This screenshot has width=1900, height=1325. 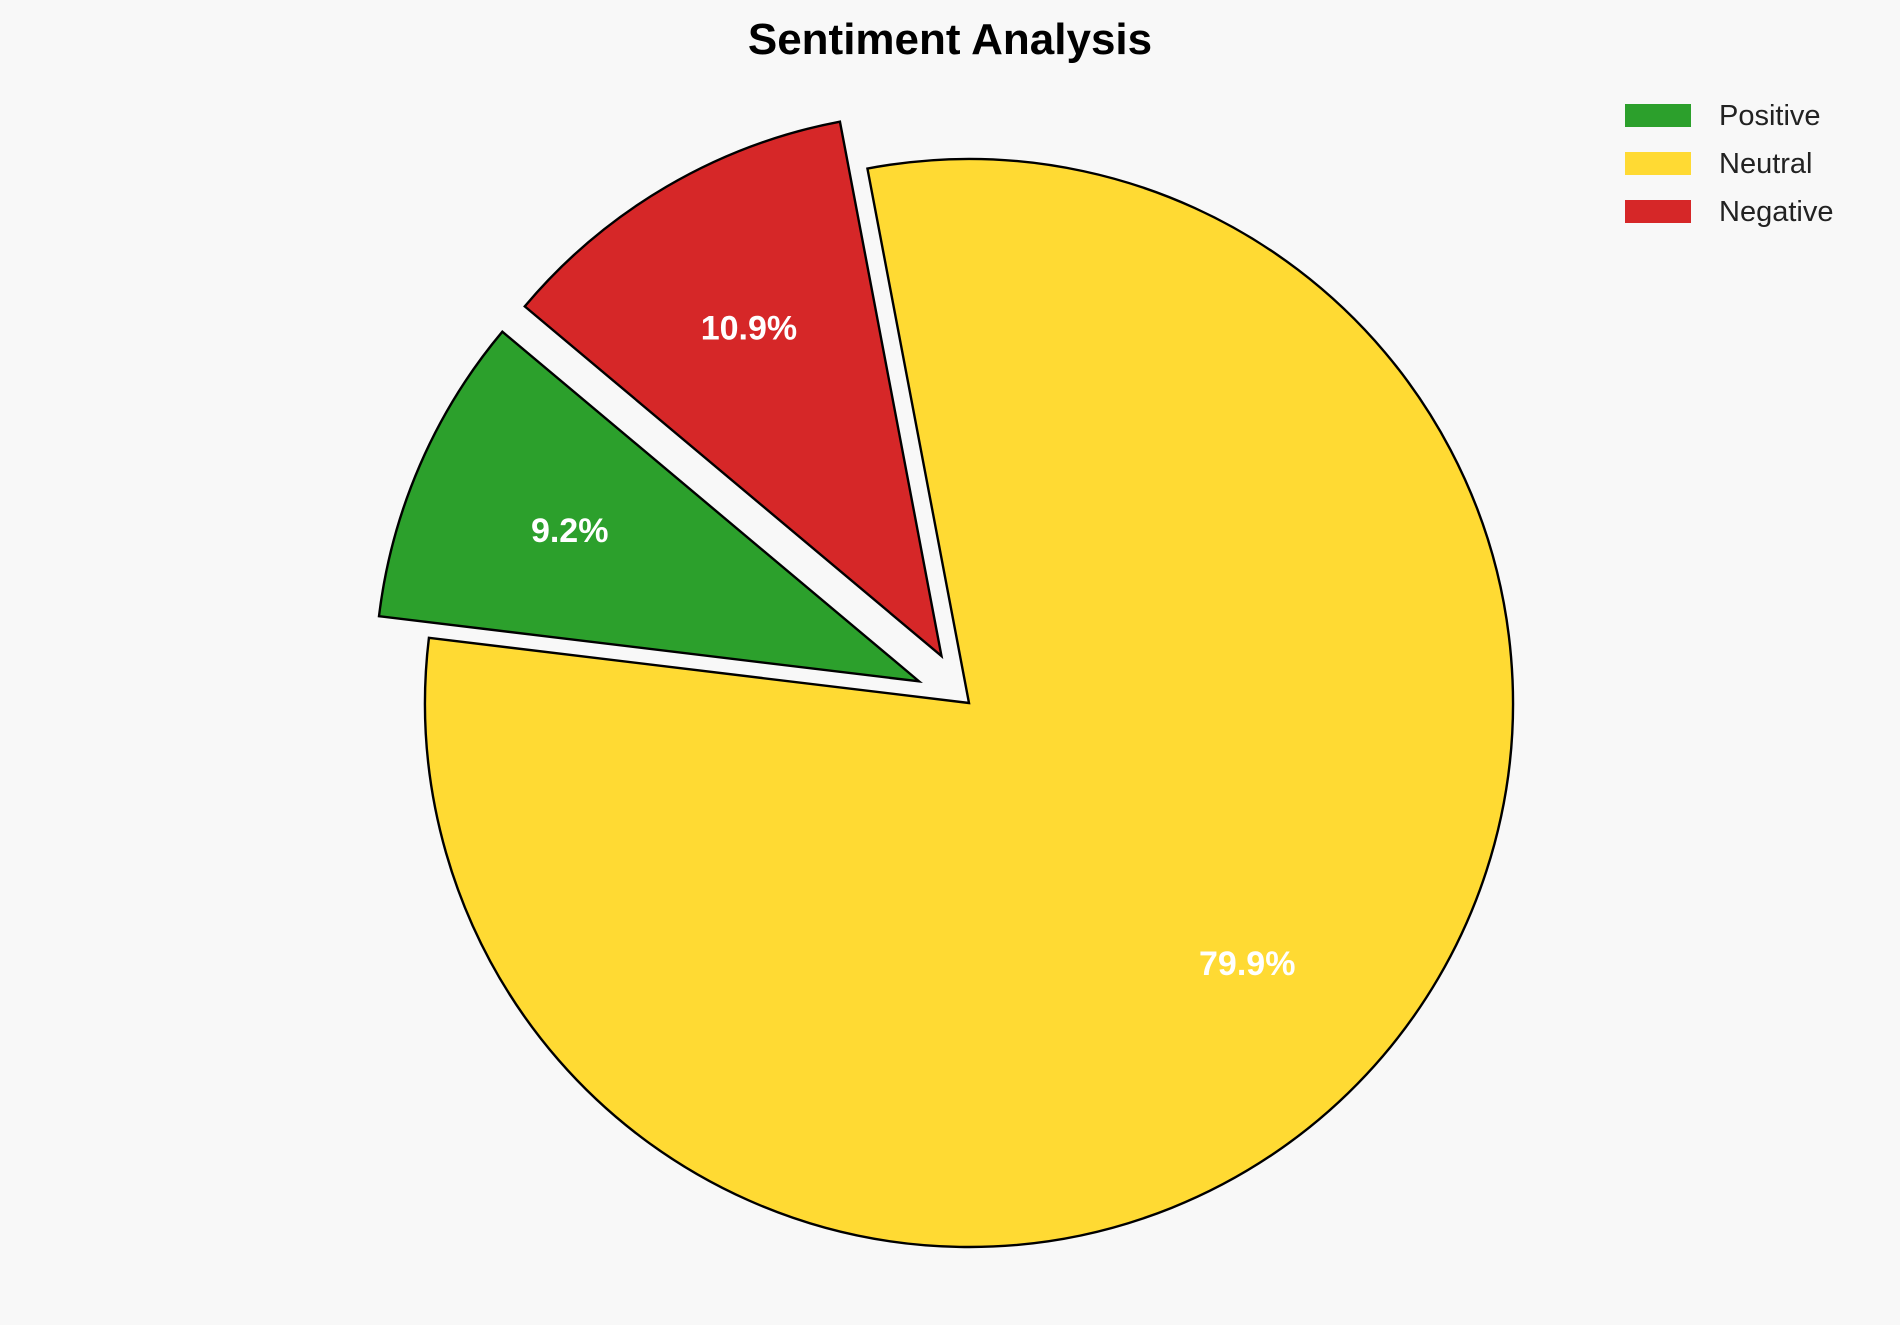 I want to click on slice-label-negative: 10.9%, so click(x=749, y=329).